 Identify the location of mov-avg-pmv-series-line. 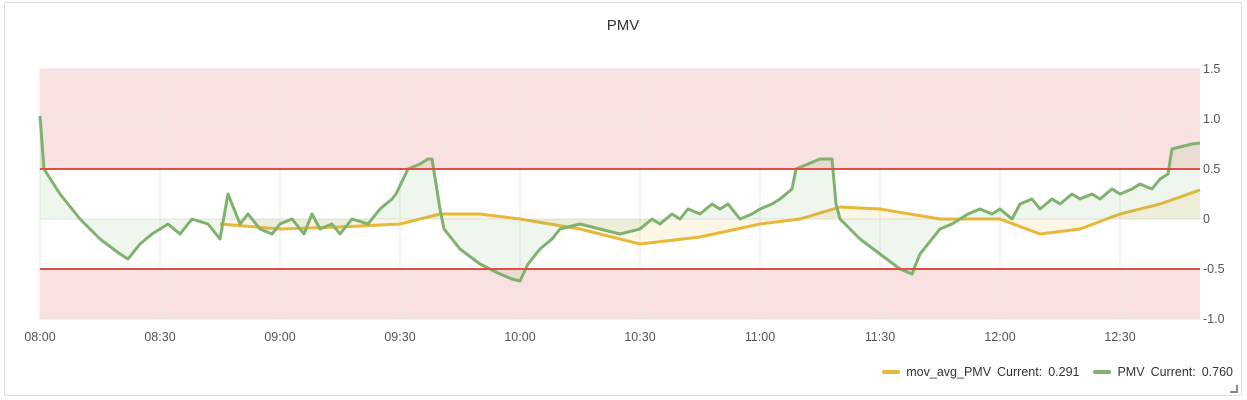
(710, 217).